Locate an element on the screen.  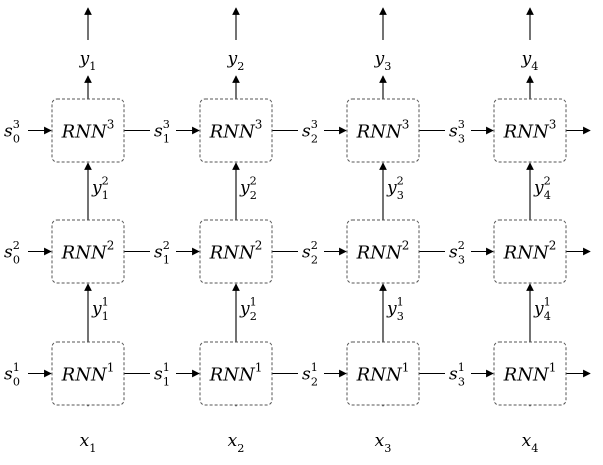
state-label: s2 2 is located at coordinates (310, 252).